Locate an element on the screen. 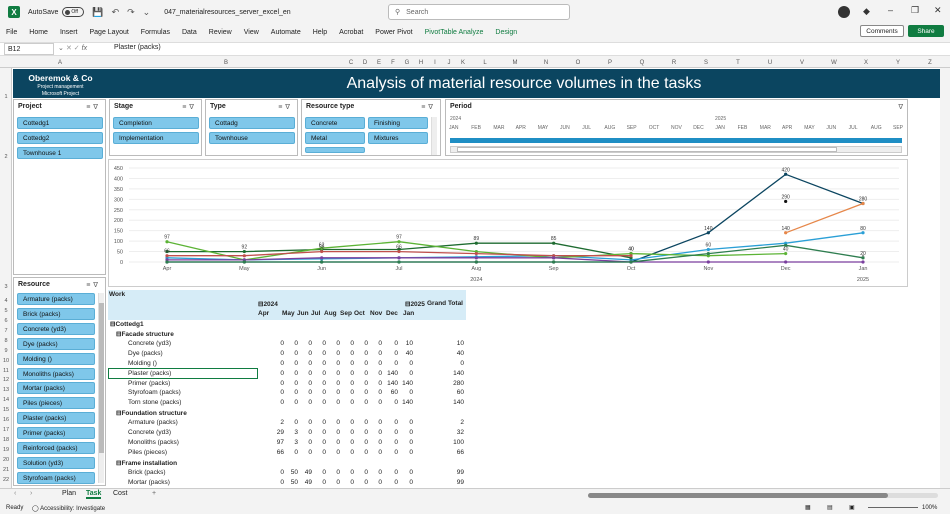 Image resolution: width=950 pixels, height=514 pixels. timeline-scroll-thumb is located at coordinates (647, 149).